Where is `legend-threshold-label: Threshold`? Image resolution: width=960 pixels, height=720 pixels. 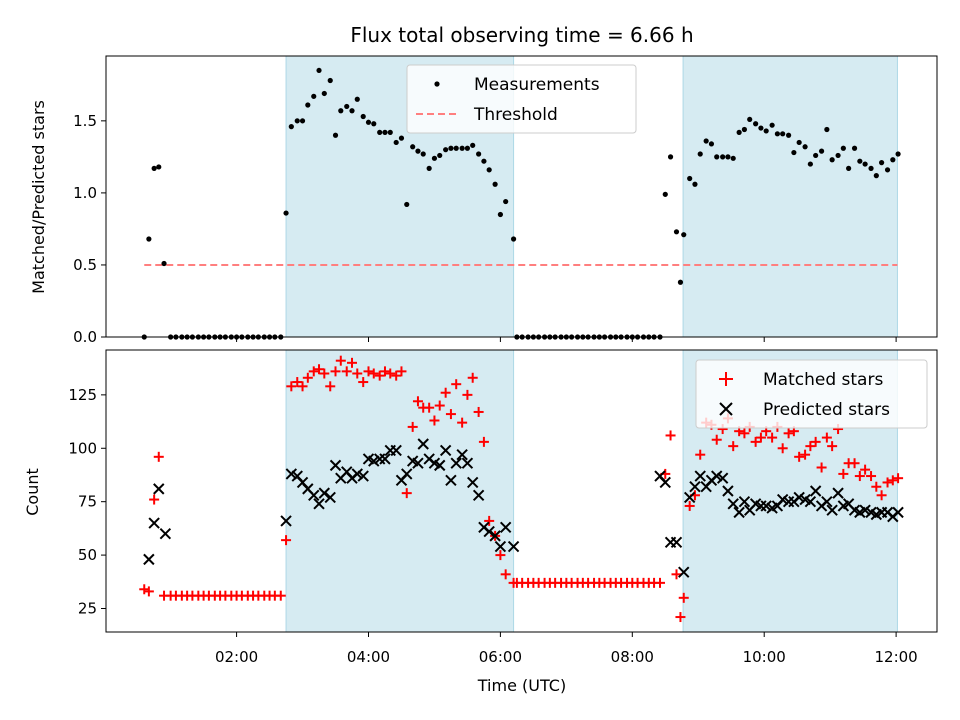
legend-threshold-label: Threshold is located at coordinates (515, 115).